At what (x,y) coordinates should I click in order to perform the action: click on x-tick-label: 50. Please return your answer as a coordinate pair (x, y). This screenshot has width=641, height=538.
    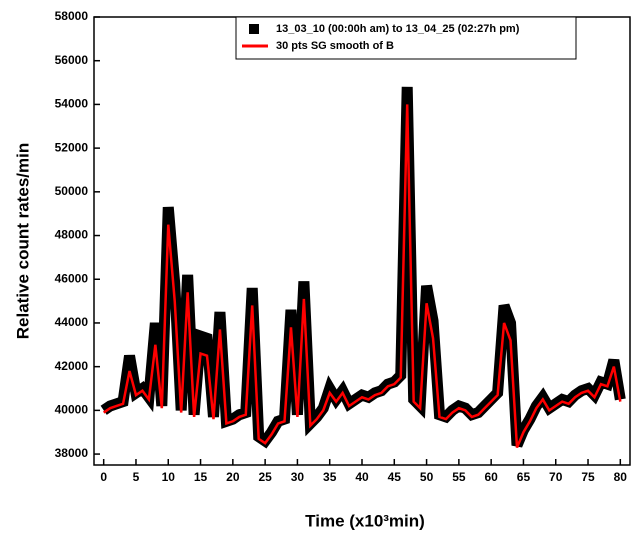
    Looking at the image, I should click on (427, 477).